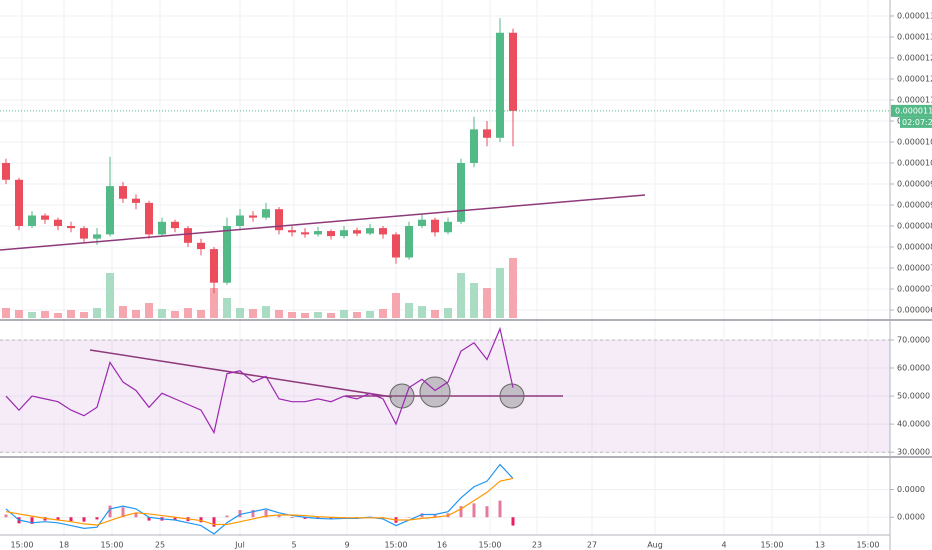  What do you see at coordinates (914, 15) in the screenshot?
I see `y-tick-label: 0.00001350` at bounding box center [914, 15].